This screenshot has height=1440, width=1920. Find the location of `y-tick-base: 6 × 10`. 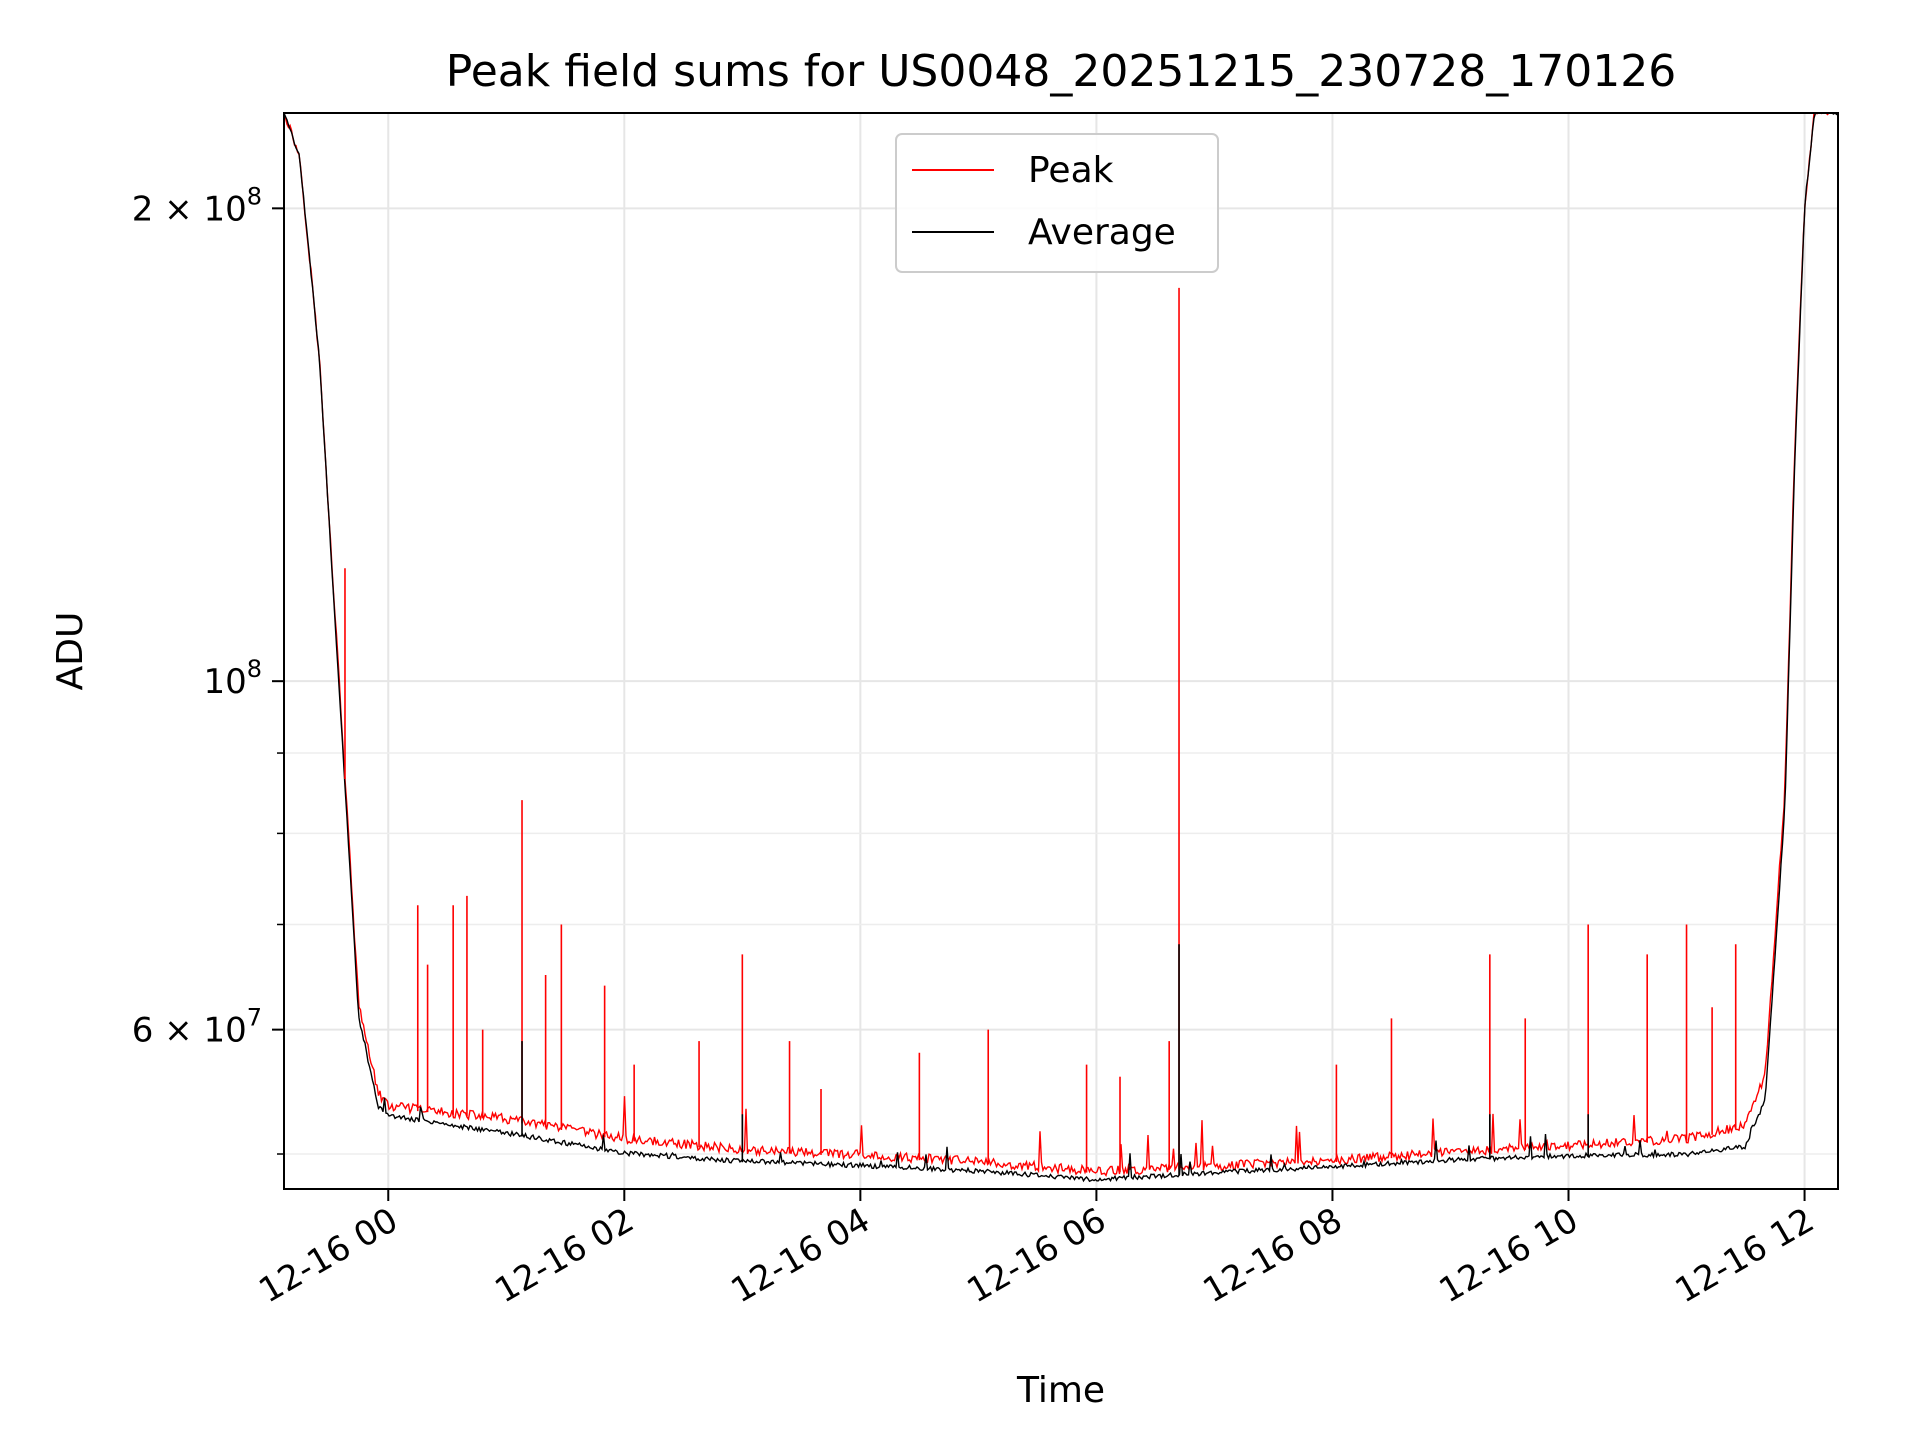

y-tick-base: 6 × 10 is located at coordinates (189, 1031).